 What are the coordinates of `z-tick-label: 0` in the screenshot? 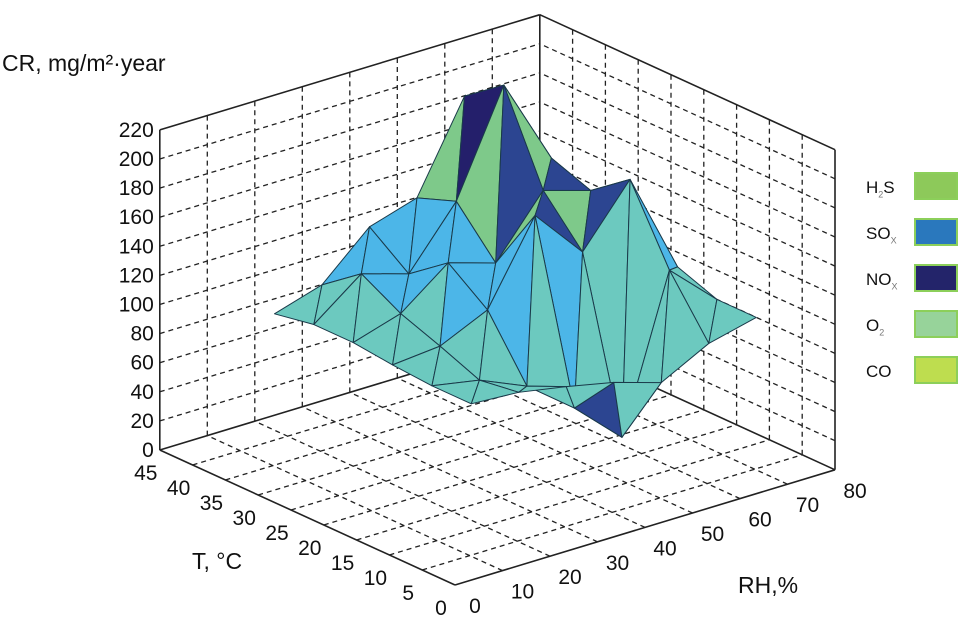 It's located at (148, 450).